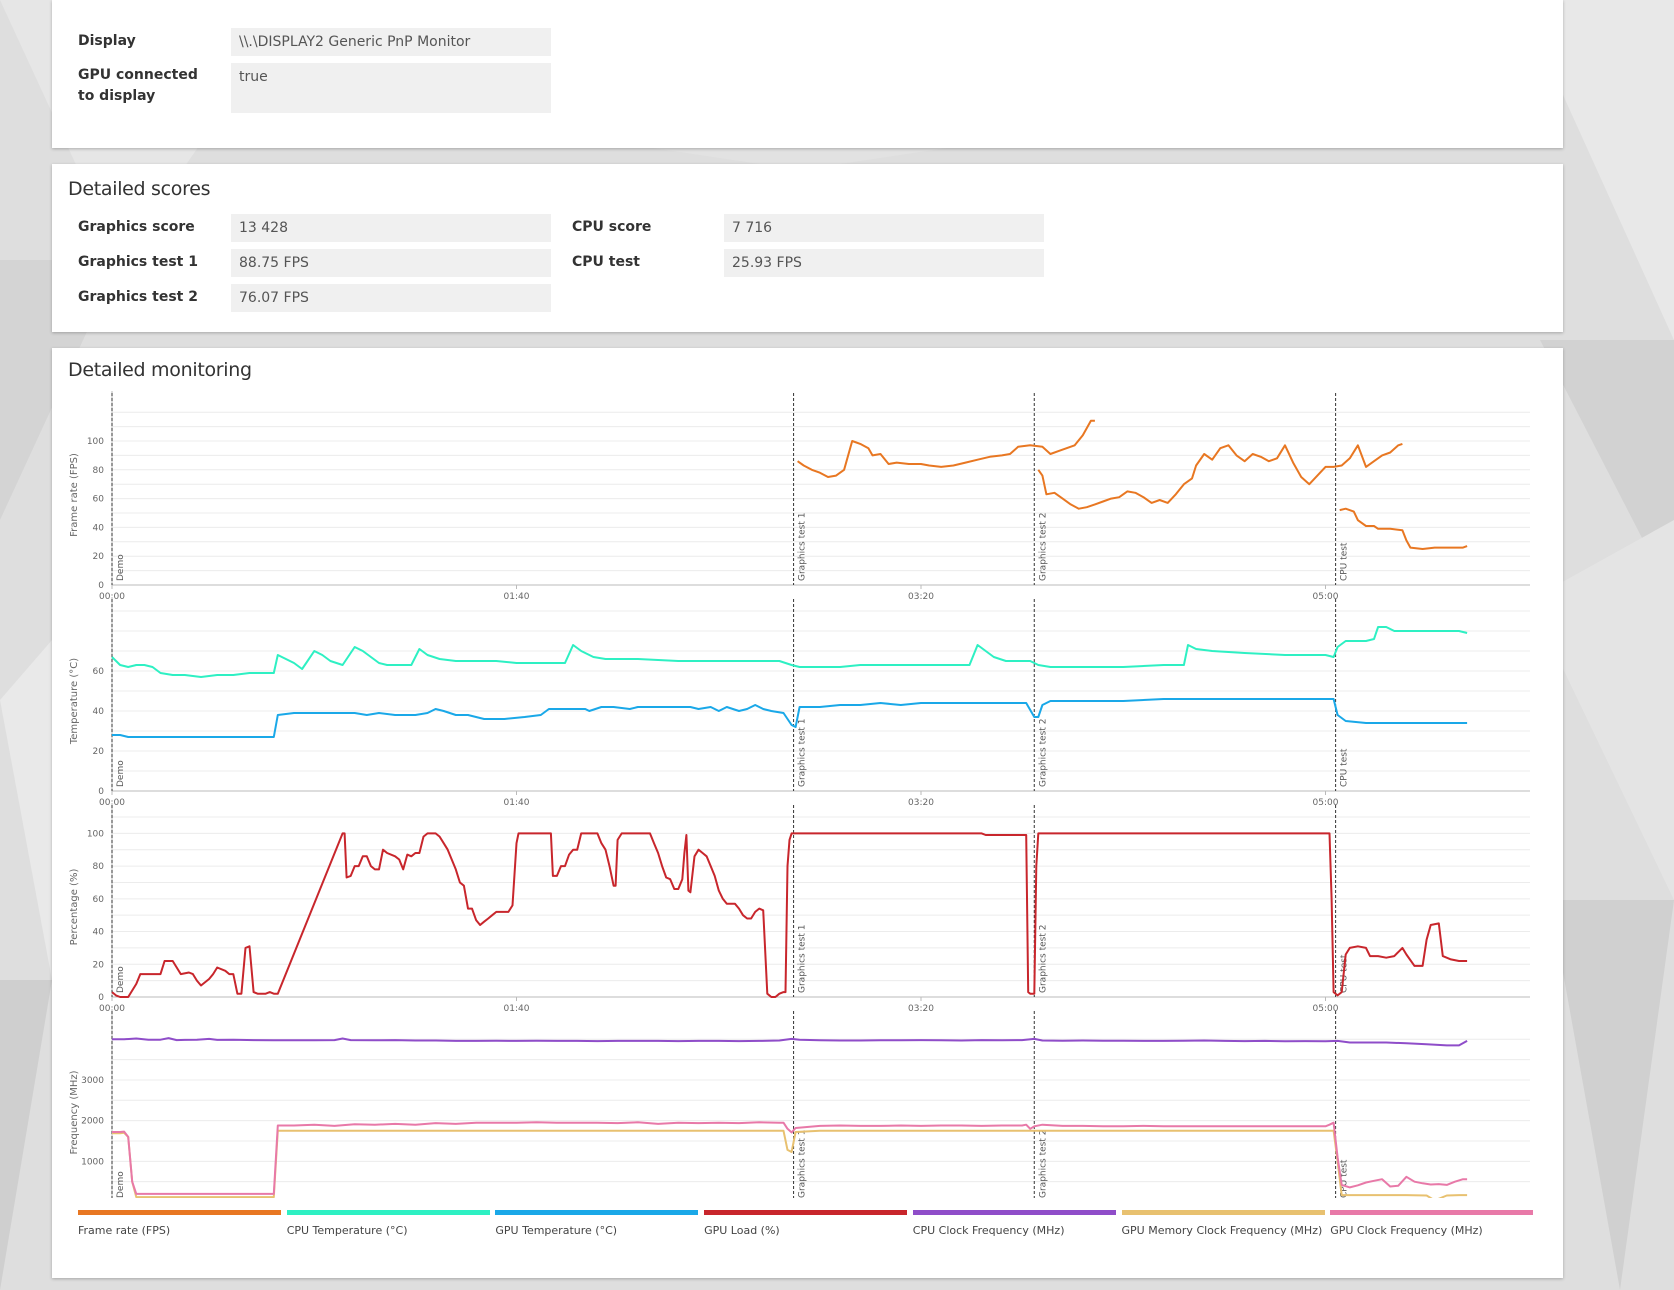  Describe the element at coordinates (884, 263) in the screenshot. I see `score-value-cpu-test: 25.93 FPS` at that location.